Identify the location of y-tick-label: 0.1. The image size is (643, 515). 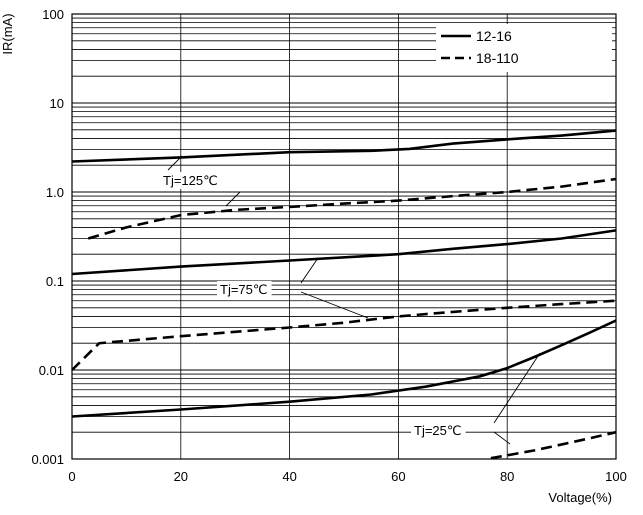
(55, 281).